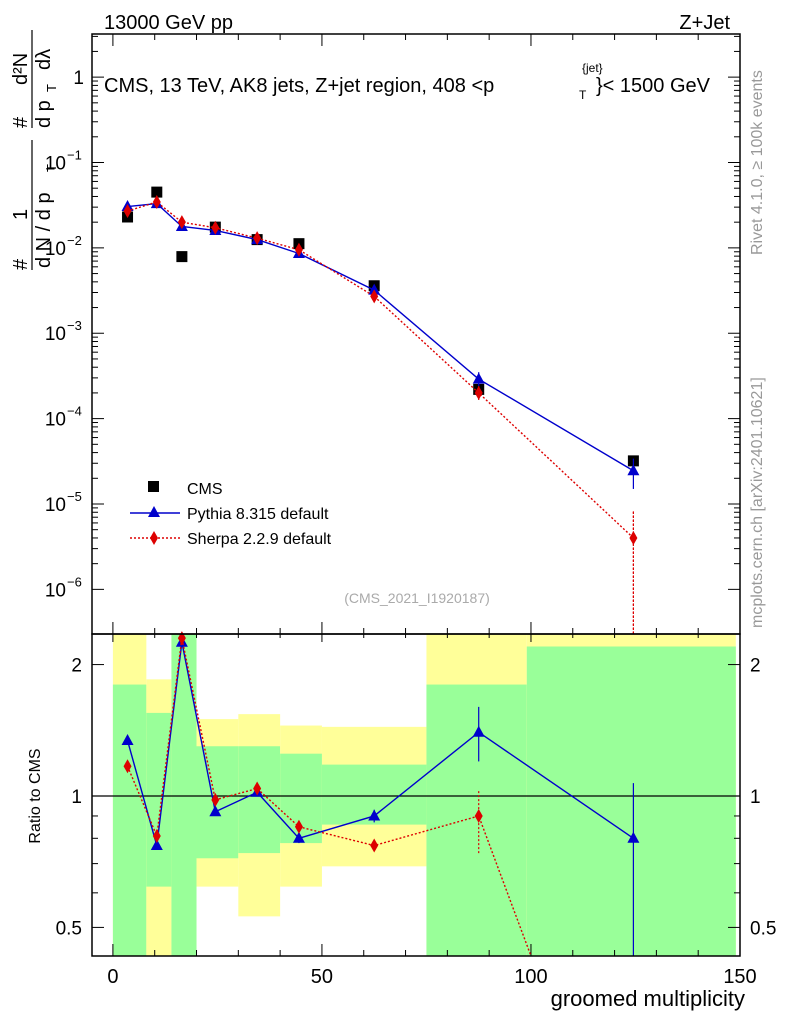  Describe the element at coordinates (51, 168) in the screenshot. I see `ylabel-t-1: T` at that location.